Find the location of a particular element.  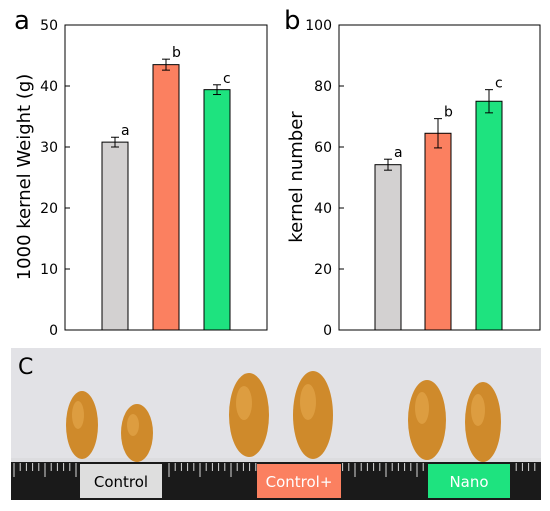

panel-a-letter: a is located at coordinates (22, 21).